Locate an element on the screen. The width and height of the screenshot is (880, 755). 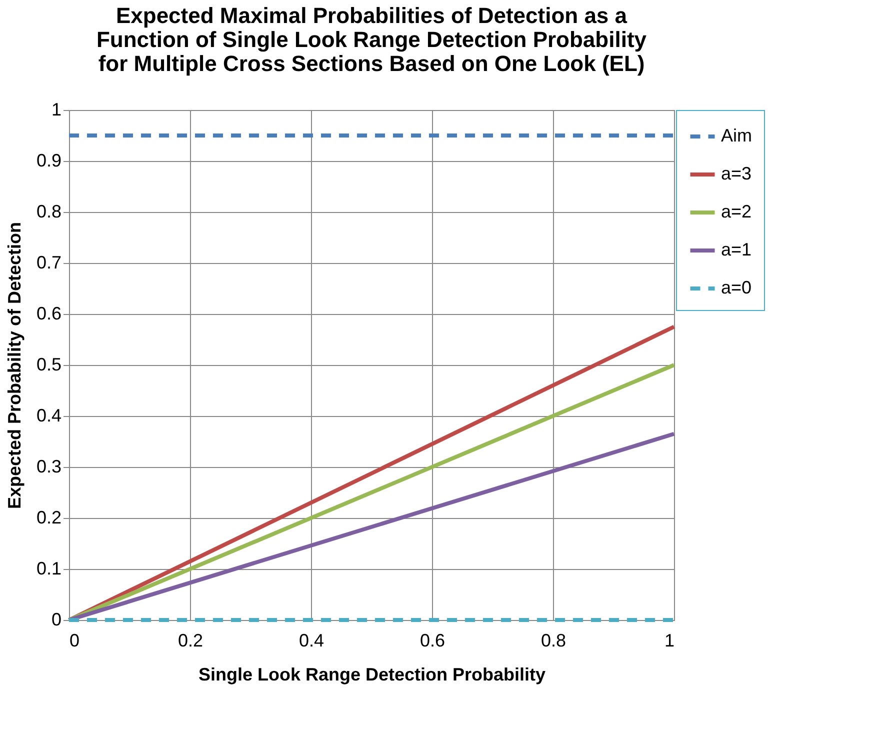
y-tick-label: 0.1 is located at coordinates (49, 568).